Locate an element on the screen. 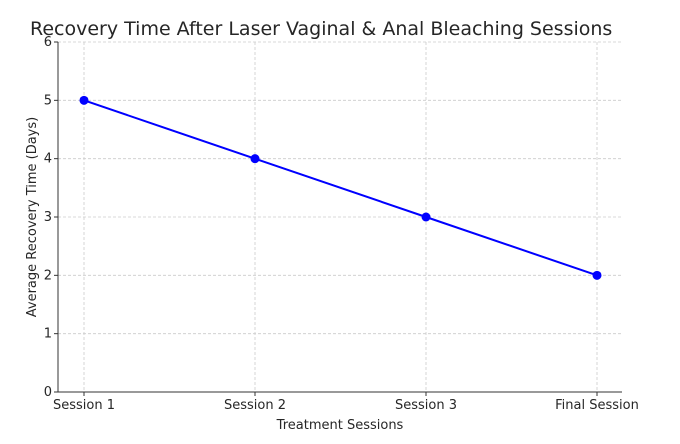 The height and width of the screenshot is (444, 680). y-tick-label: 6 is located at coordinates (48, 42).